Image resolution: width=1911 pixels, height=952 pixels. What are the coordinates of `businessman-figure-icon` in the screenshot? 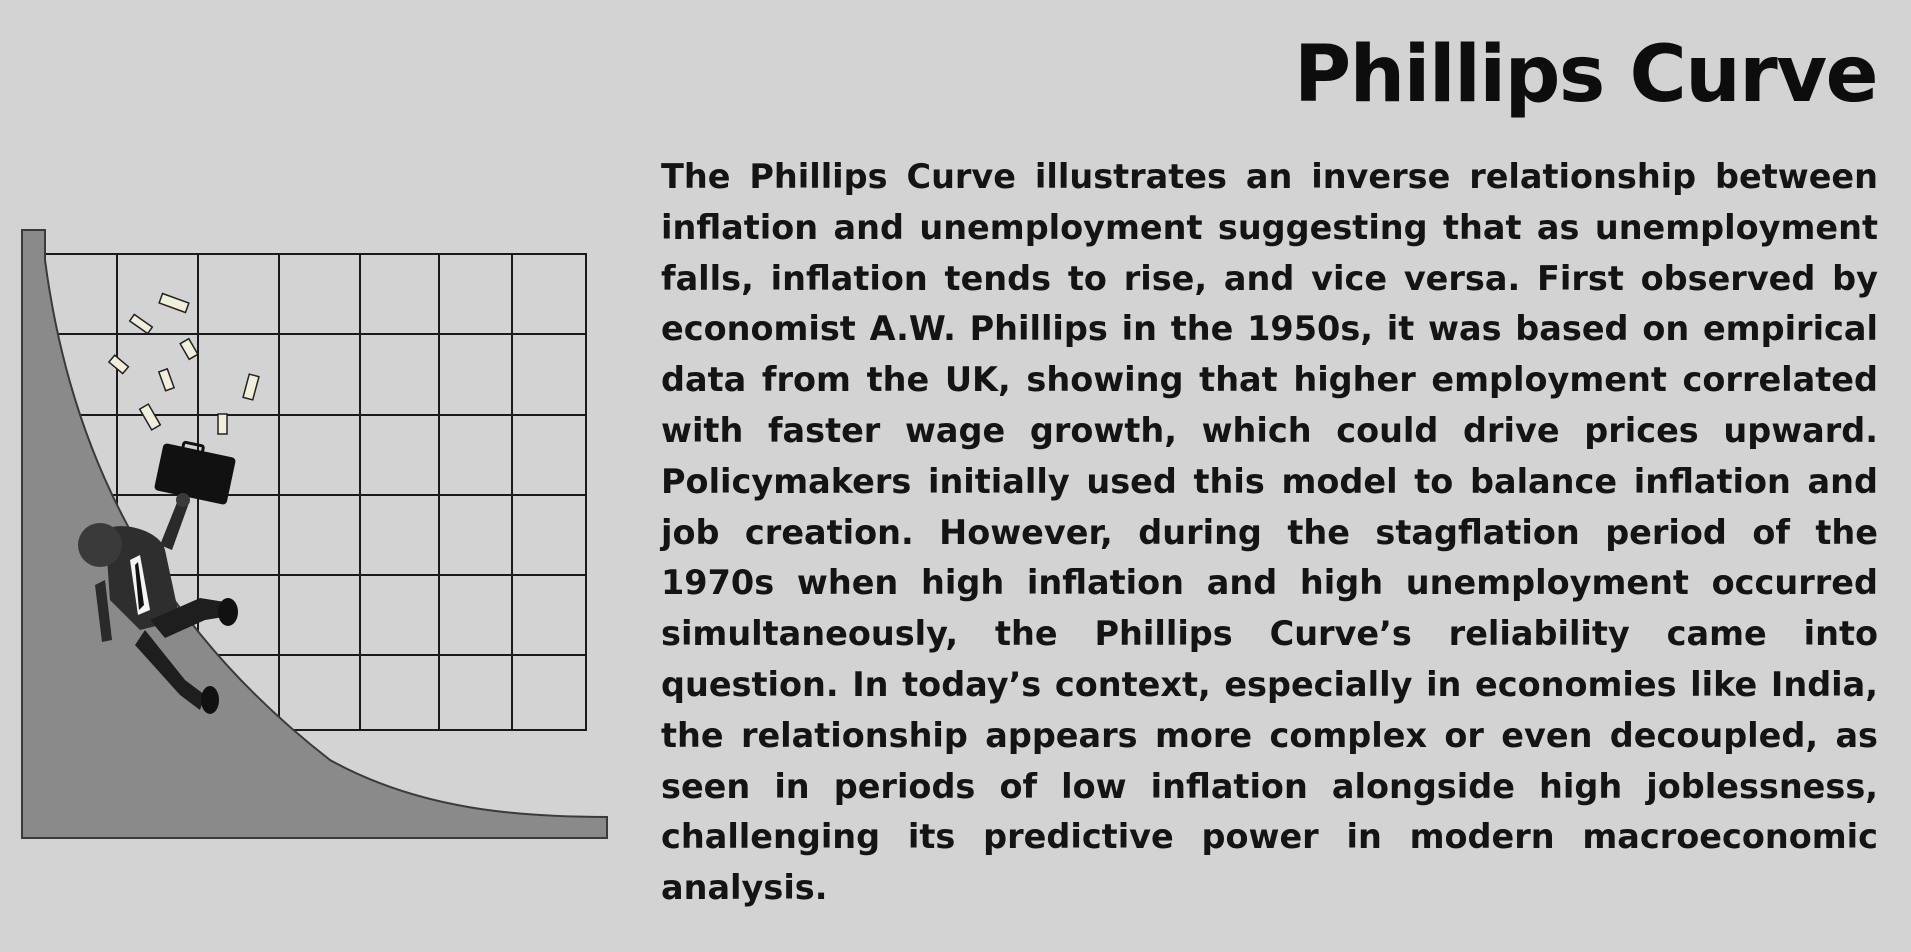 It's located at (158, 603).